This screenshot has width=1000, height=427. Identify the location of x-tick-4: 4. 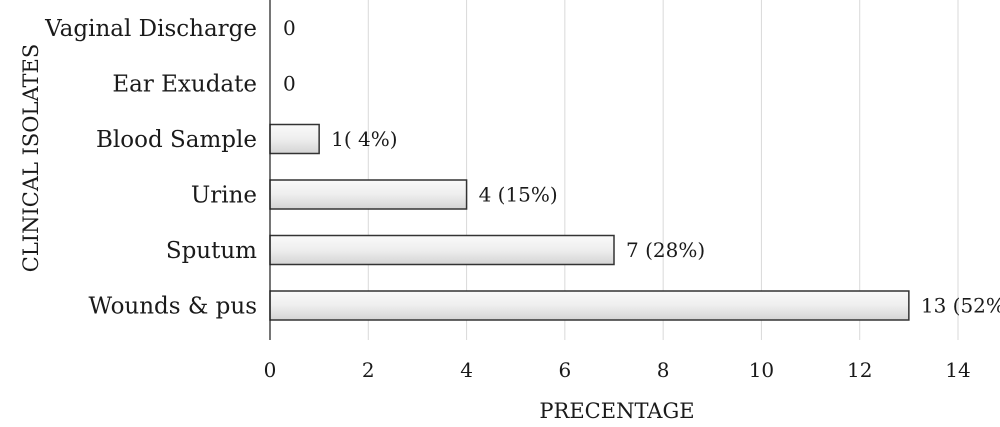
(466, 370).